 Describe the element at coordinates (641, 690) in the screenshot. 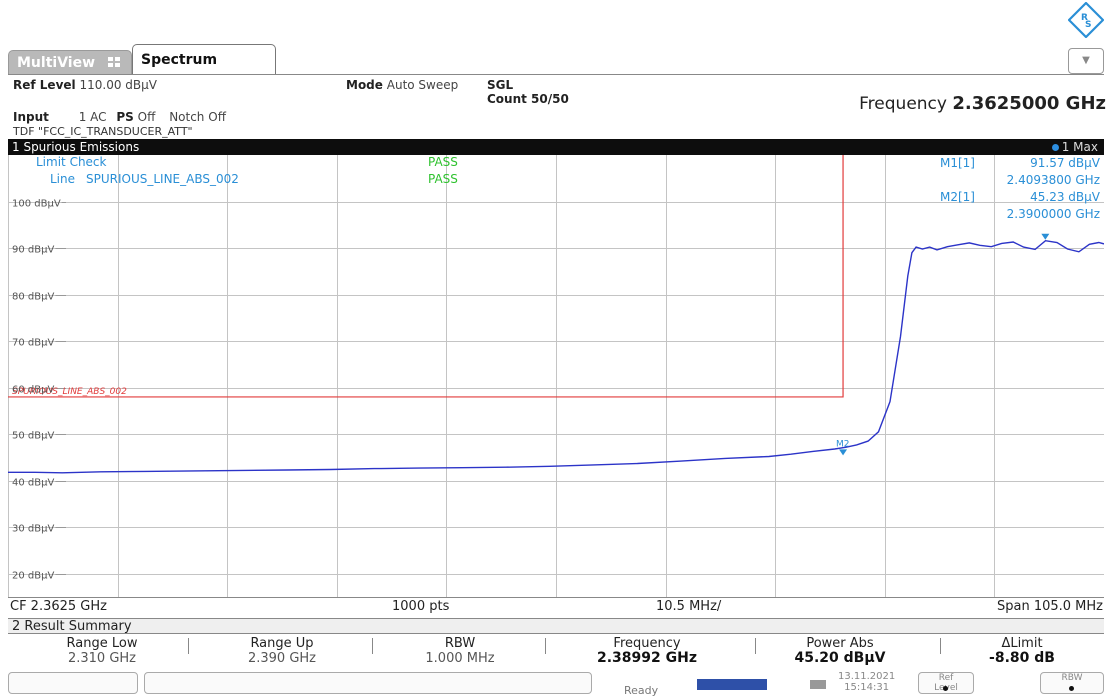

I see `ready-status: Ready` at that location.